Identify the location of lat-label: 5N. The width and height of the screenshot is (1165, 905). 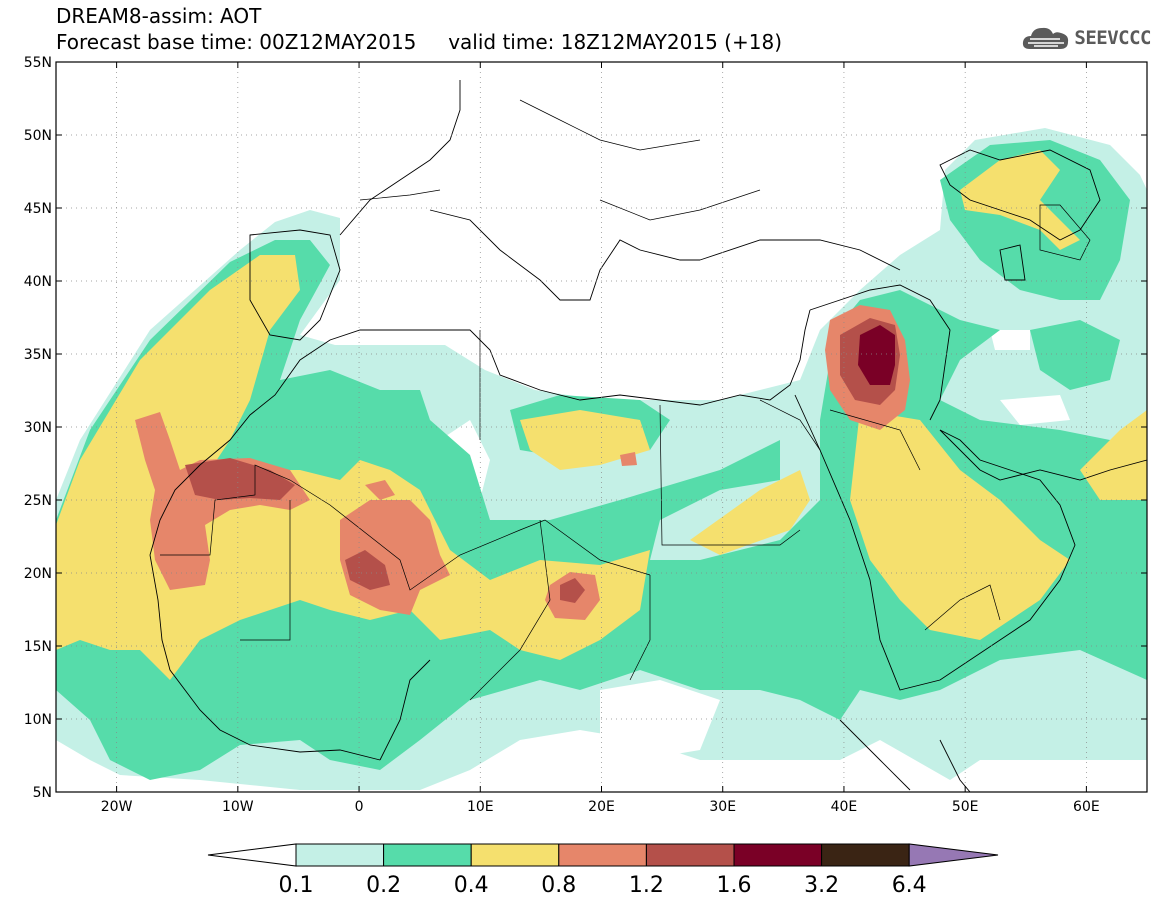
(42, 793).